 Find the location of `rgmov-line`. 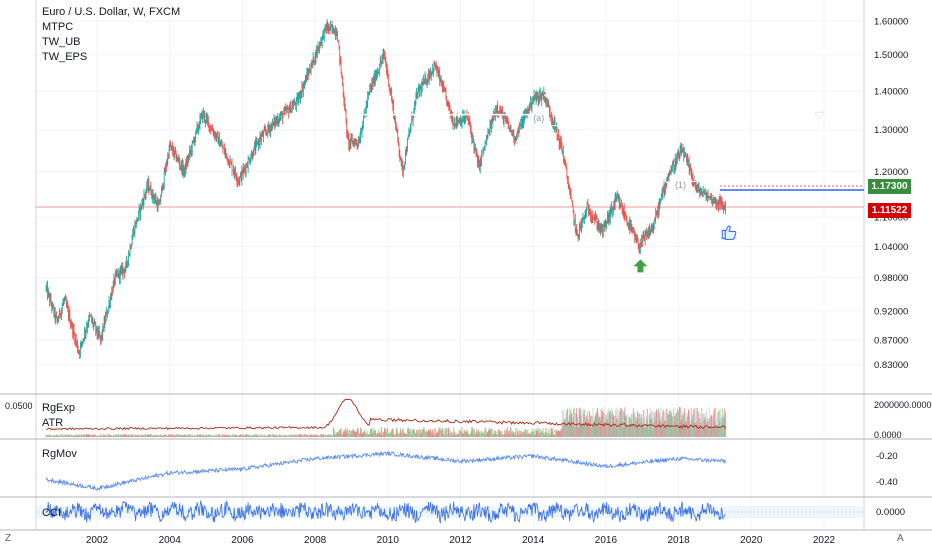

rgmov-line is located at coordinates (386, 471).